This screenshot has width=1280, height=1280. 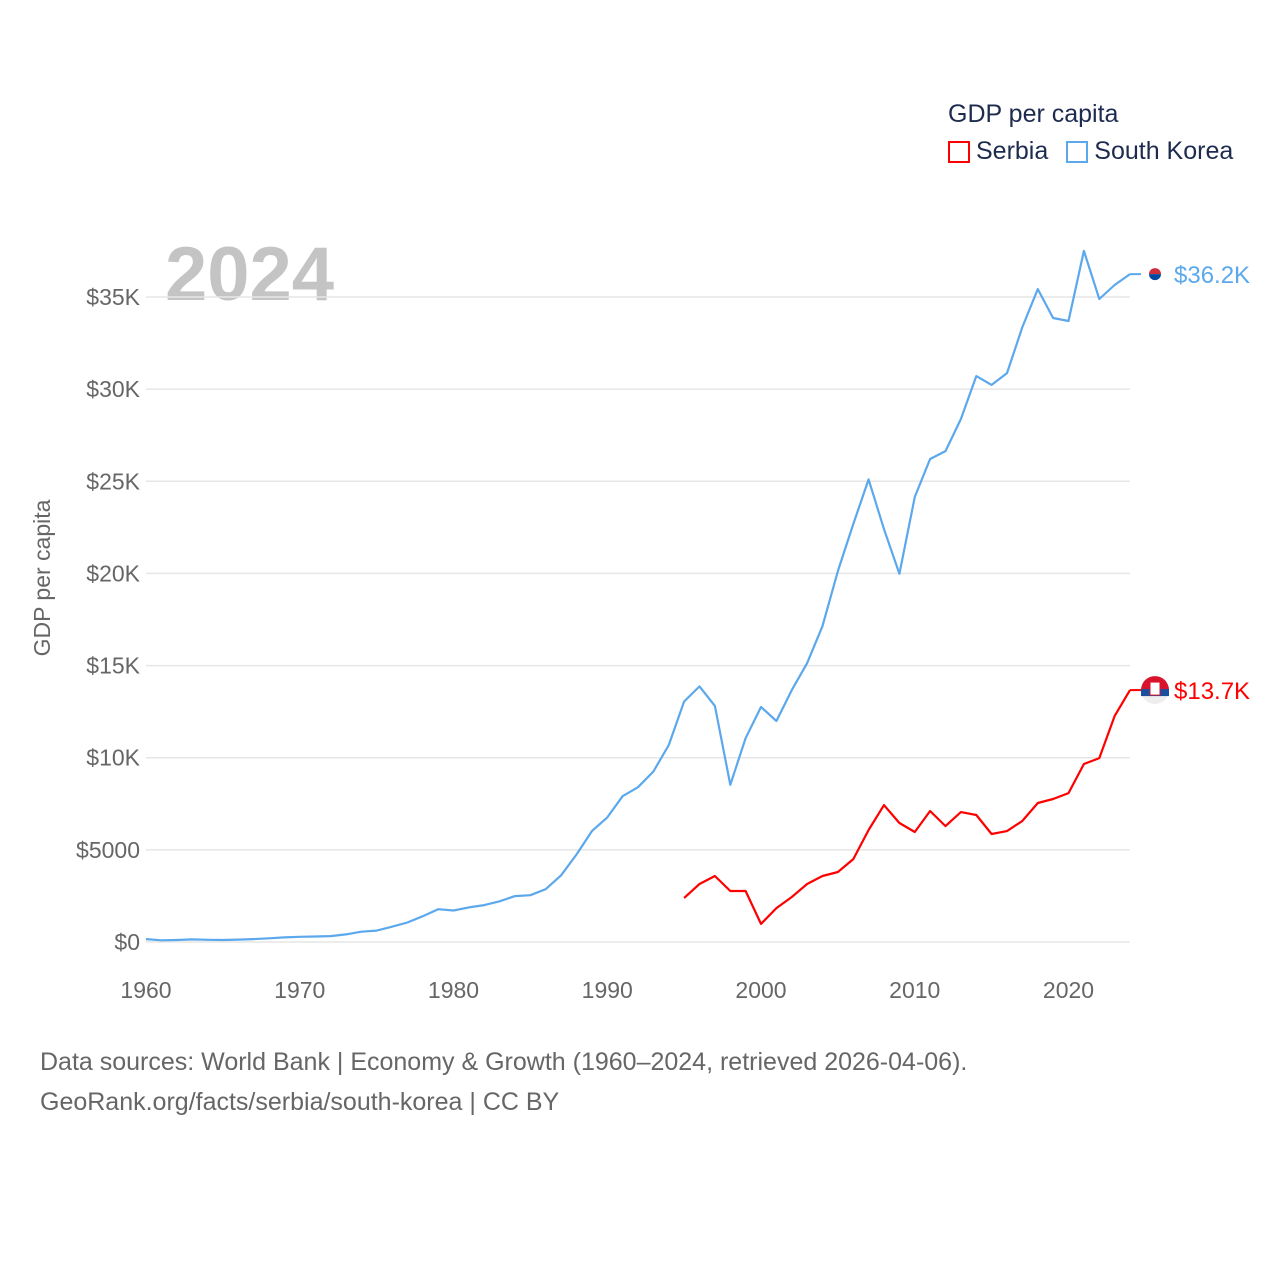 What do you see at coordinates (453, 990) in the screenshot?
I see `x-tick-label: 1980` at bounding box center [453, 990].